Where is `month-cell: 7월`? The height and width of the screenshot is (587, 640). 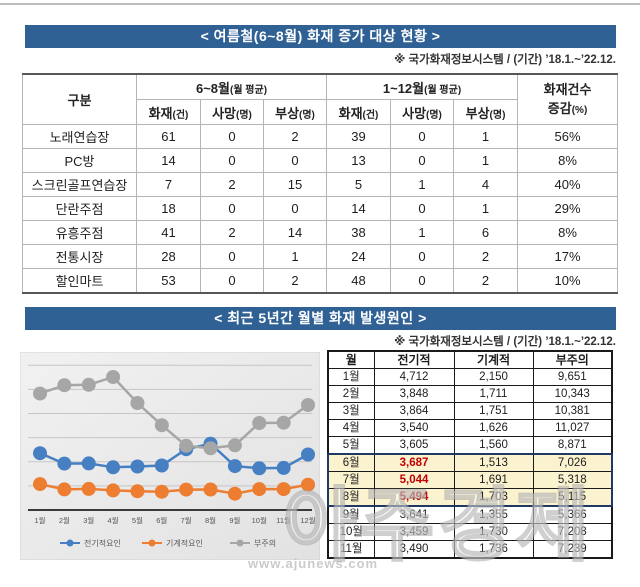 month-cell: 7월 is located at coordinates (351, 480).